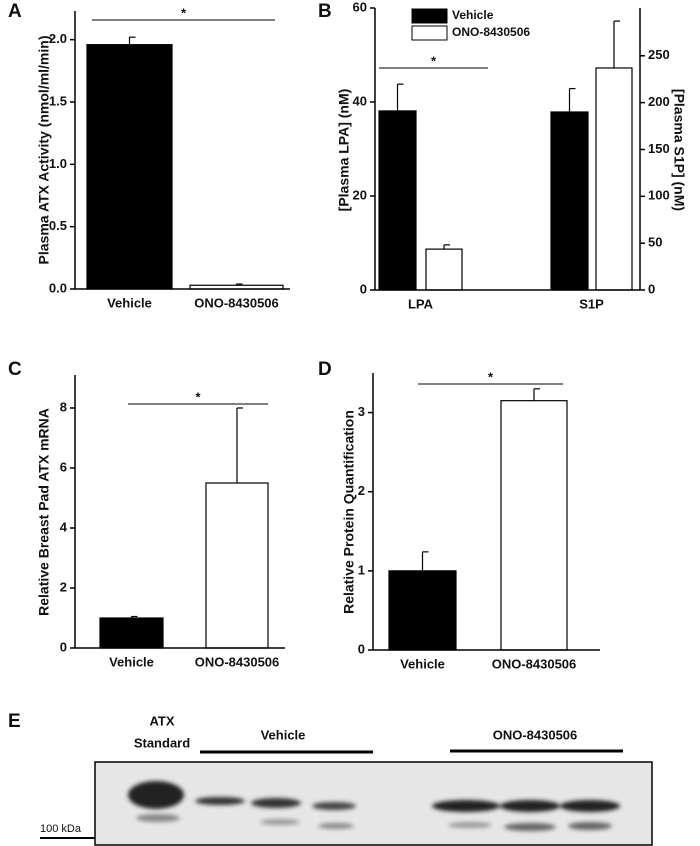 This screenshot has width=700, height=846. I want to click on blot-bands, so click(374, 806).